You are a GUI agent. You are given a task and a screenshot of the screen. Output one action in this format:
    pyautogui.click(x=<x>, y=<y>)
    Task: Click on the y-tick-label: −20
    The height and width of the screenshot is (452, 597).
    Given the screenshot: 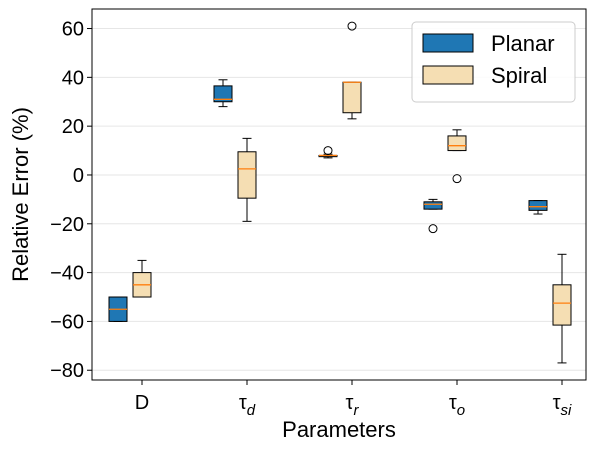 What is the action you would take?
    pyautogui.click(x=67, y=225)
    